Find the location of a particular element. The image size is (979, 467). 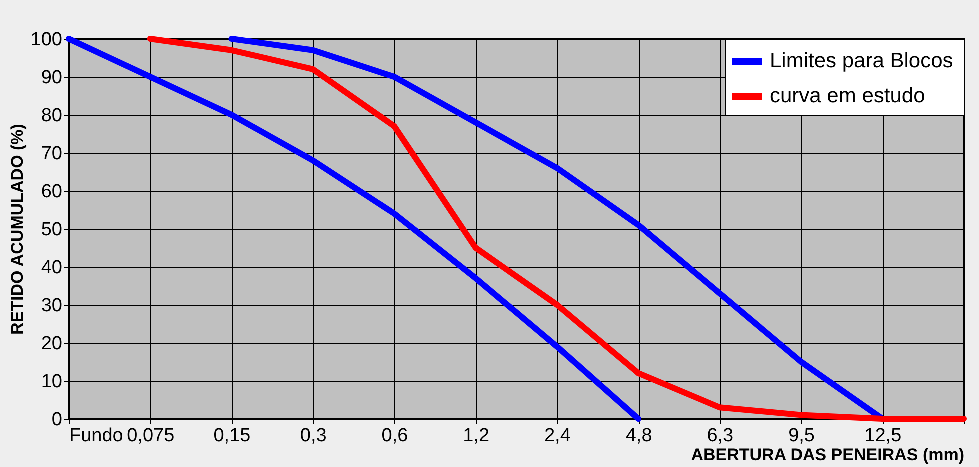

x-tick-label: 0,15 is located at coordinates (232, 436).